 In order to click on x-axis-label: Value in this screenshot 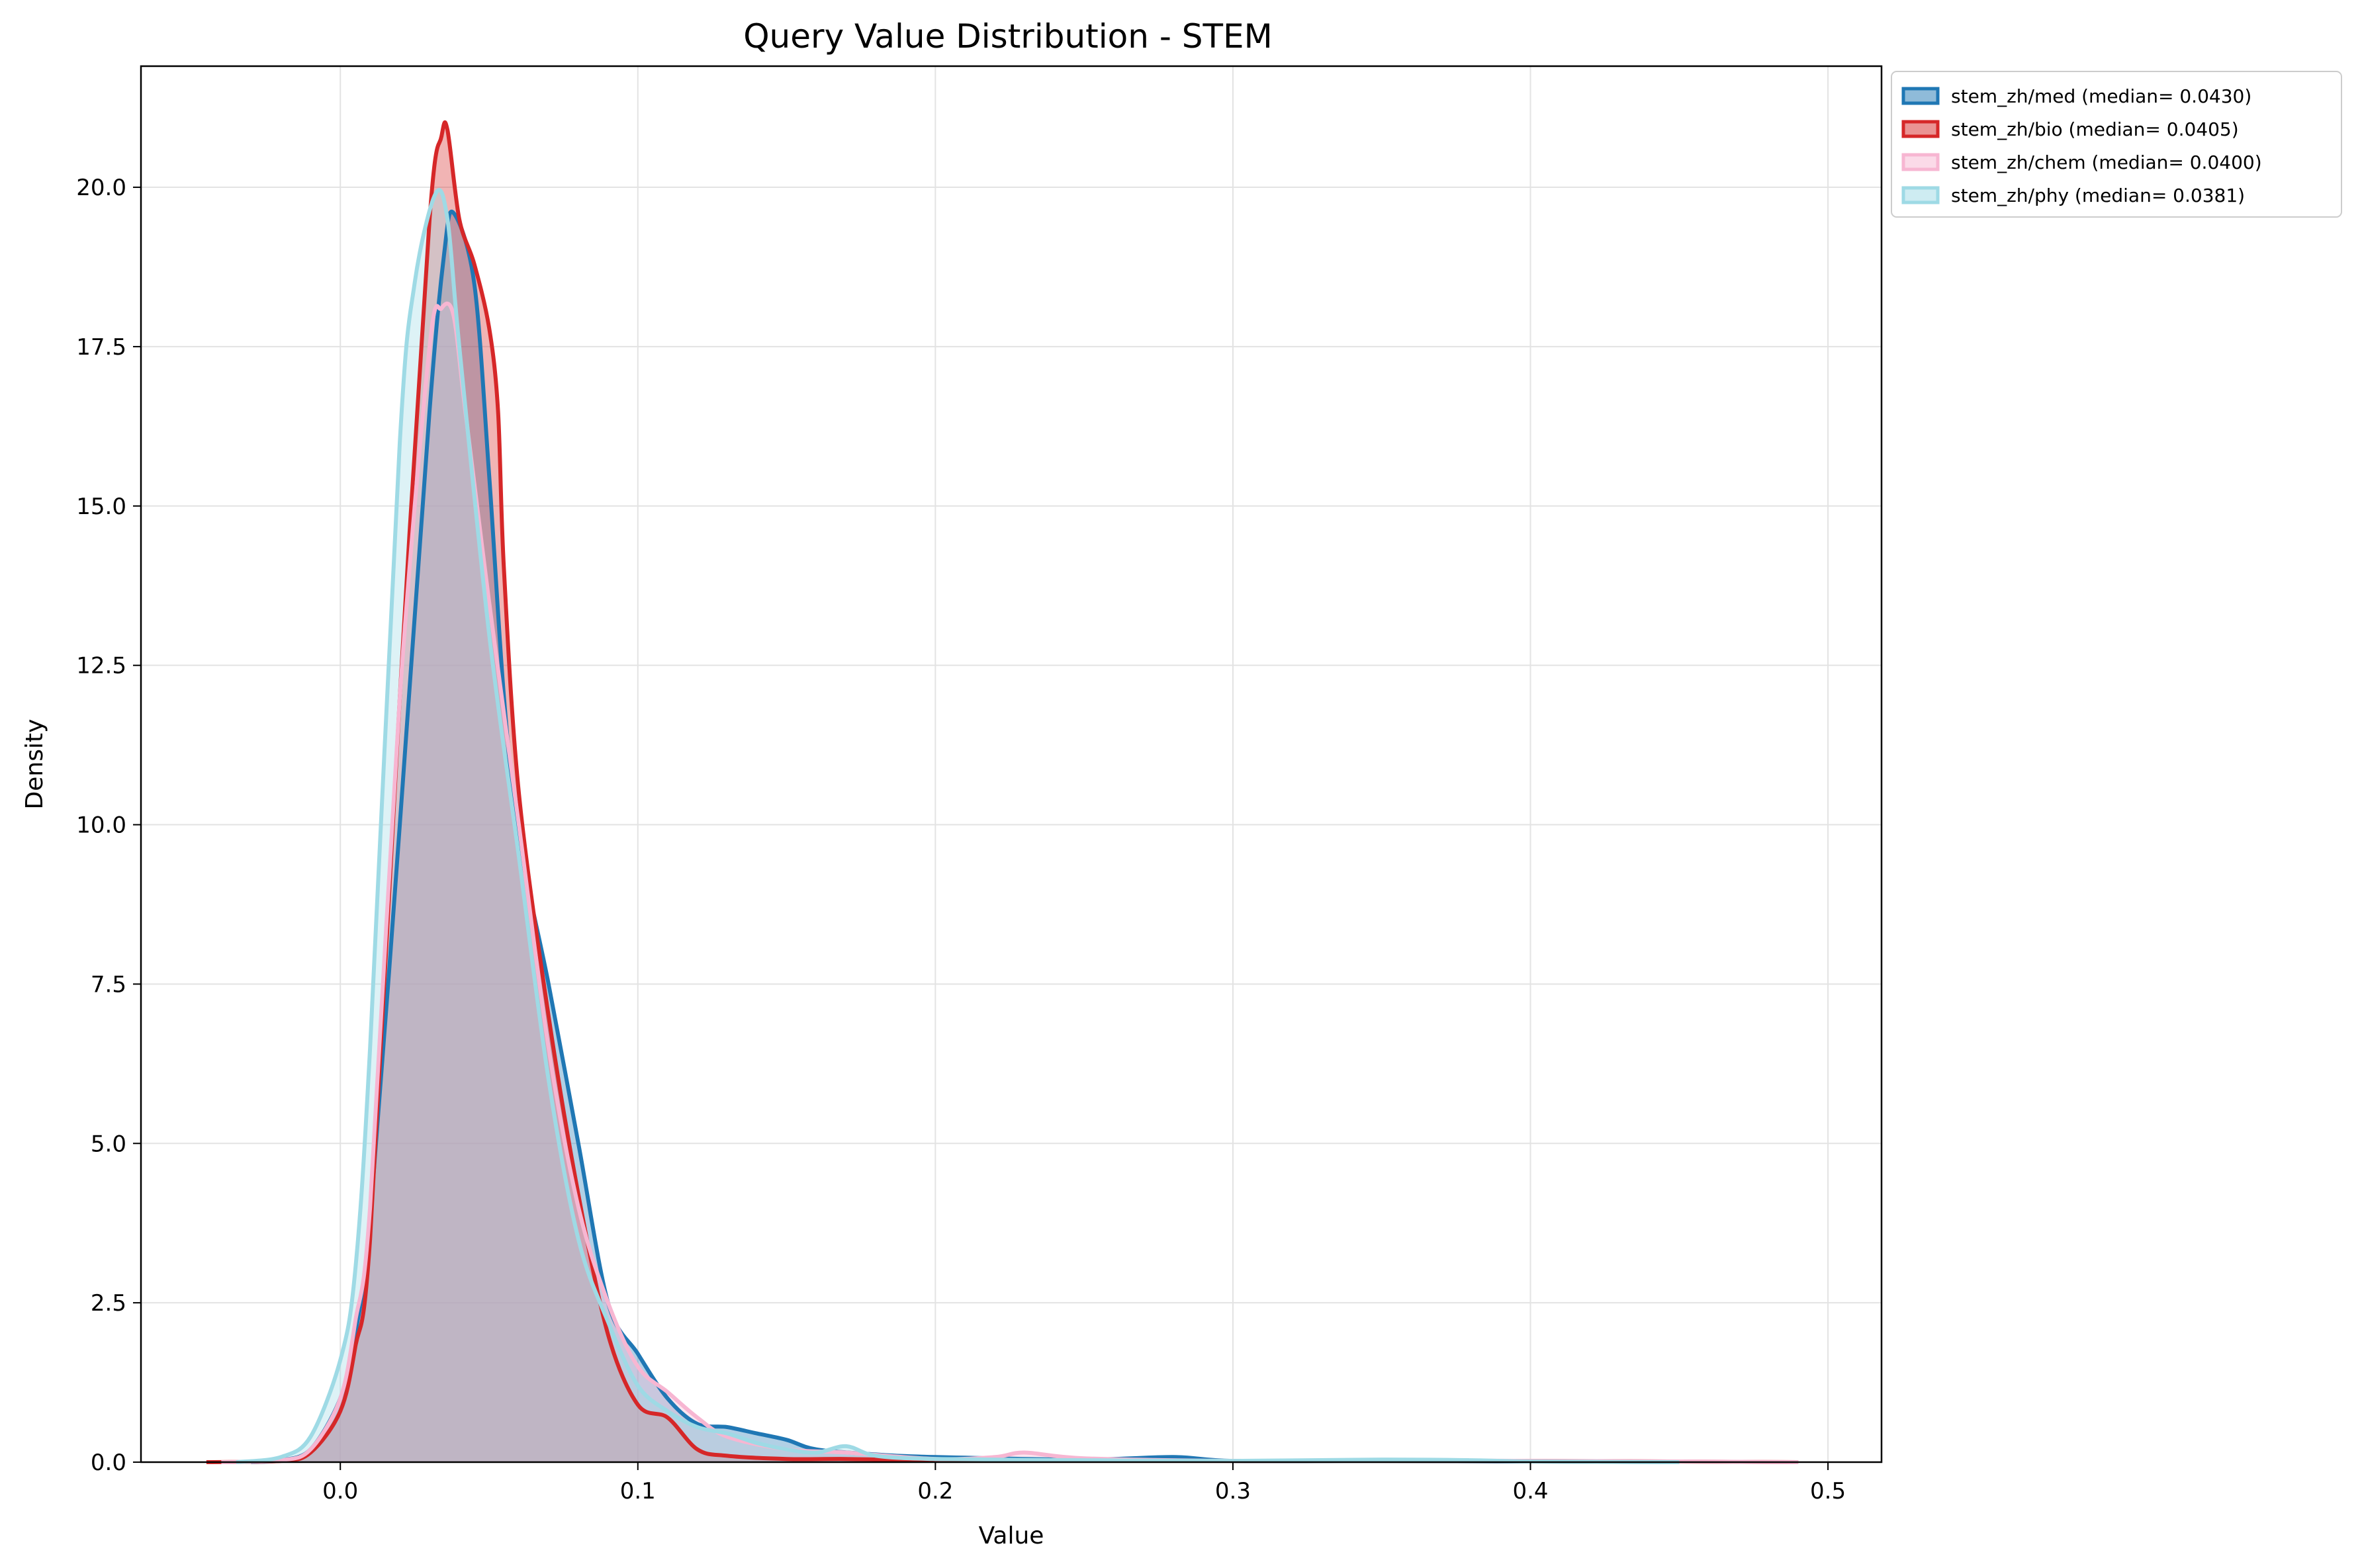, I will do `click(1011, 1535)`.